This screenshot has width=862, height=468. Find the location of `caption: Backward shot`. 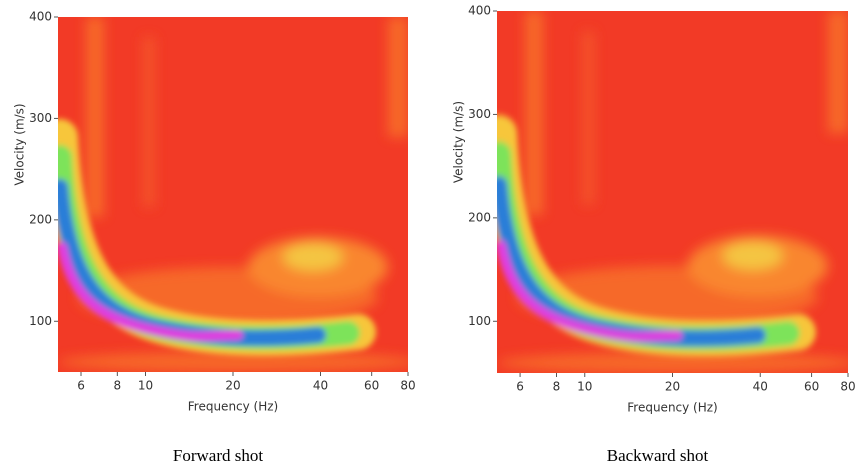

caption: Backward shot is located at coordinates (658, 455).